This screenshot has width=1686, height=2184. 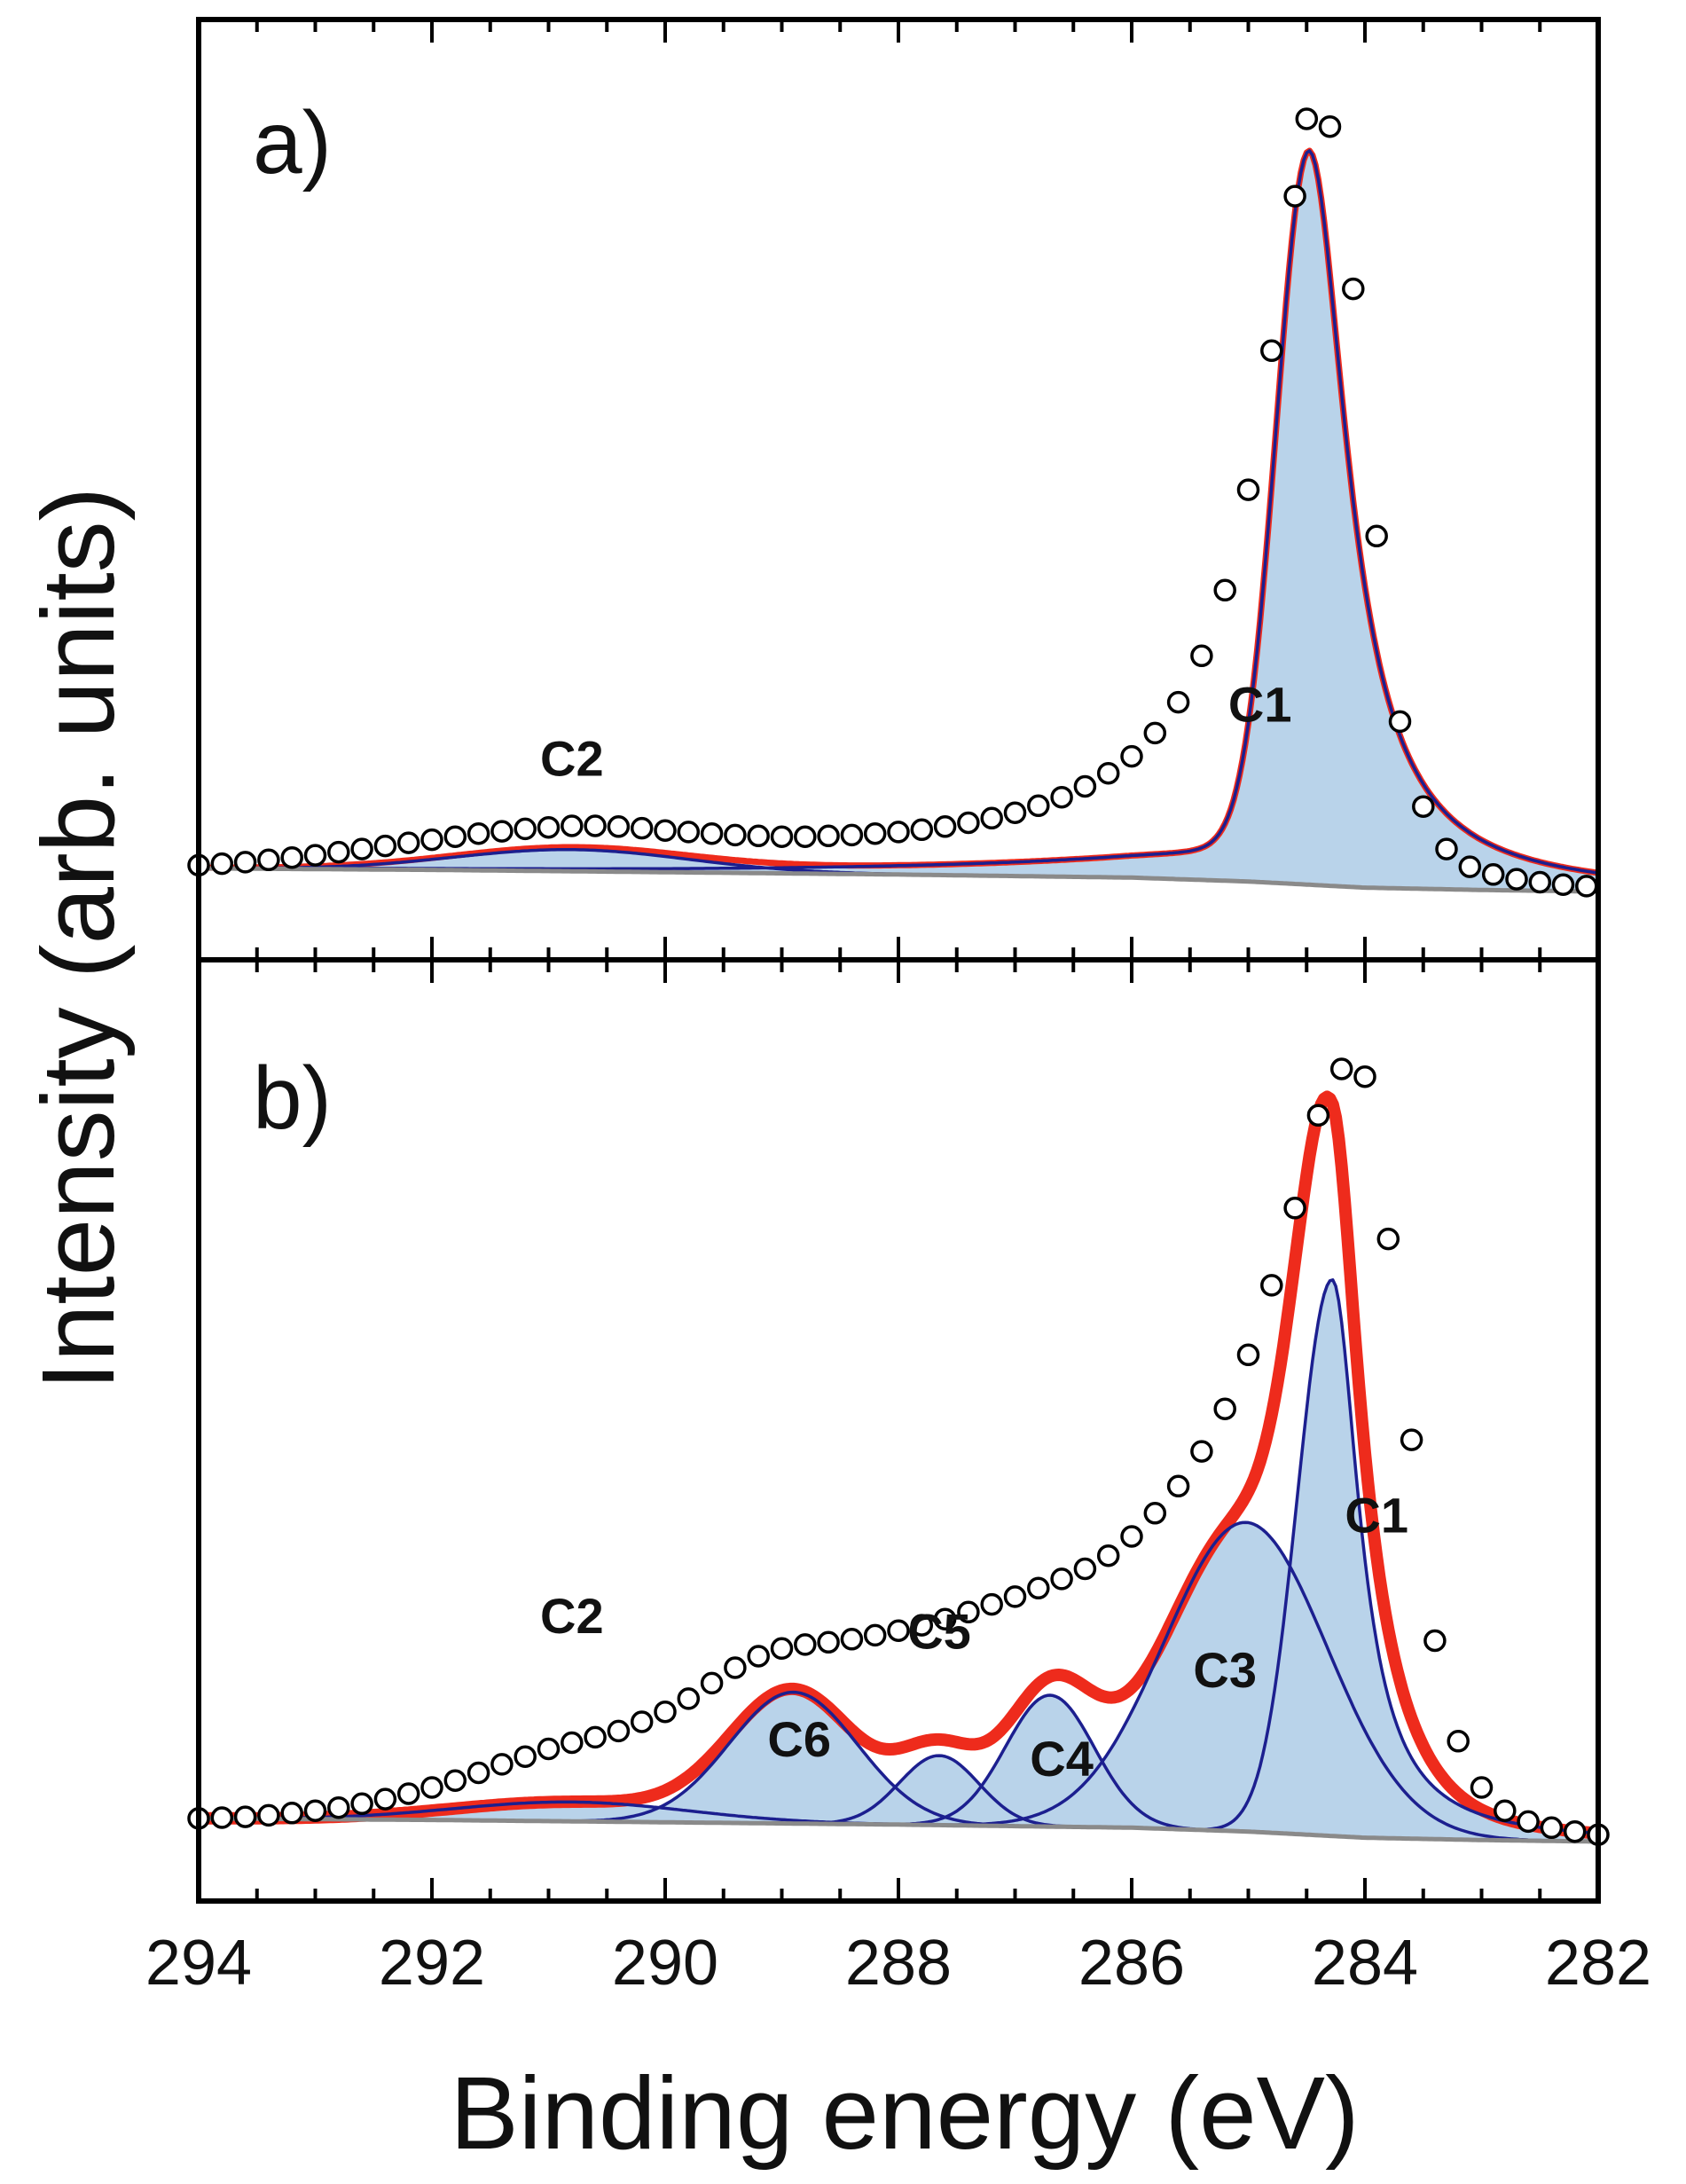 What do you see at coordinates (1131, 1963) in the screenshot?
I see `x-tick-label: 286` at bounding box center [1131, 1963].